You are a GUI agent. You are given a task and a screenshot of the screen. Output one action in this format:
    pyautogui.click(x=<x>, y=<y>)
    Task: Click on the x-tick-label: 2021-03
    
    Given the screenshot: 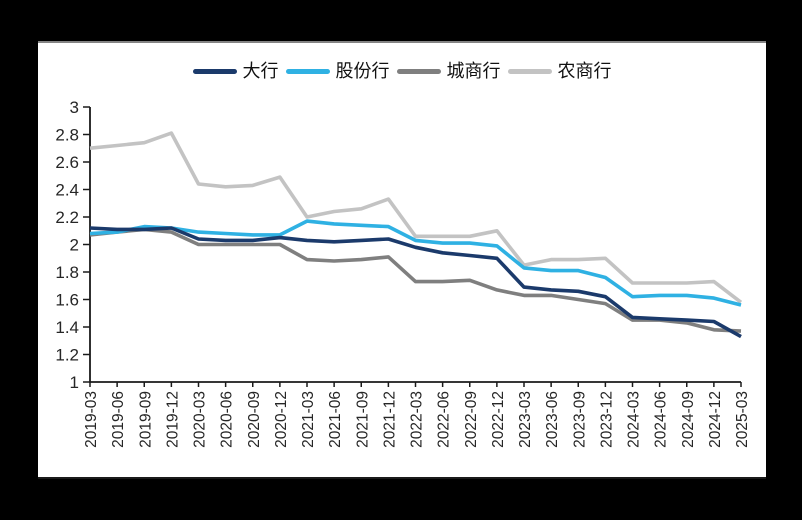 What is the action you would take?
    pyautogui.click(x=308, y=419)
    